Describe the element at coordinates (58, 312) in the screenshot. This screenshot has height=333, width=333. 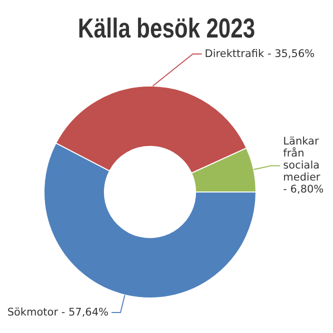
I see `slice-label: Sökmotor - 57,64%` at that location.